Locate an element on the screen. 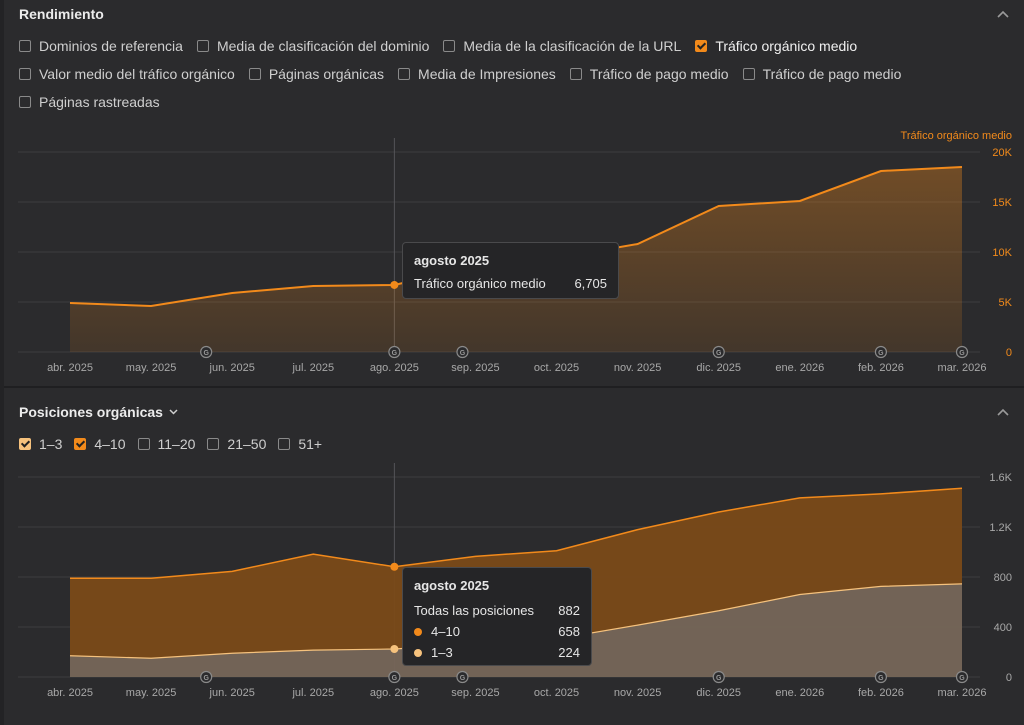  y-tick-label: 20K is located at coordinates (1002, 153).